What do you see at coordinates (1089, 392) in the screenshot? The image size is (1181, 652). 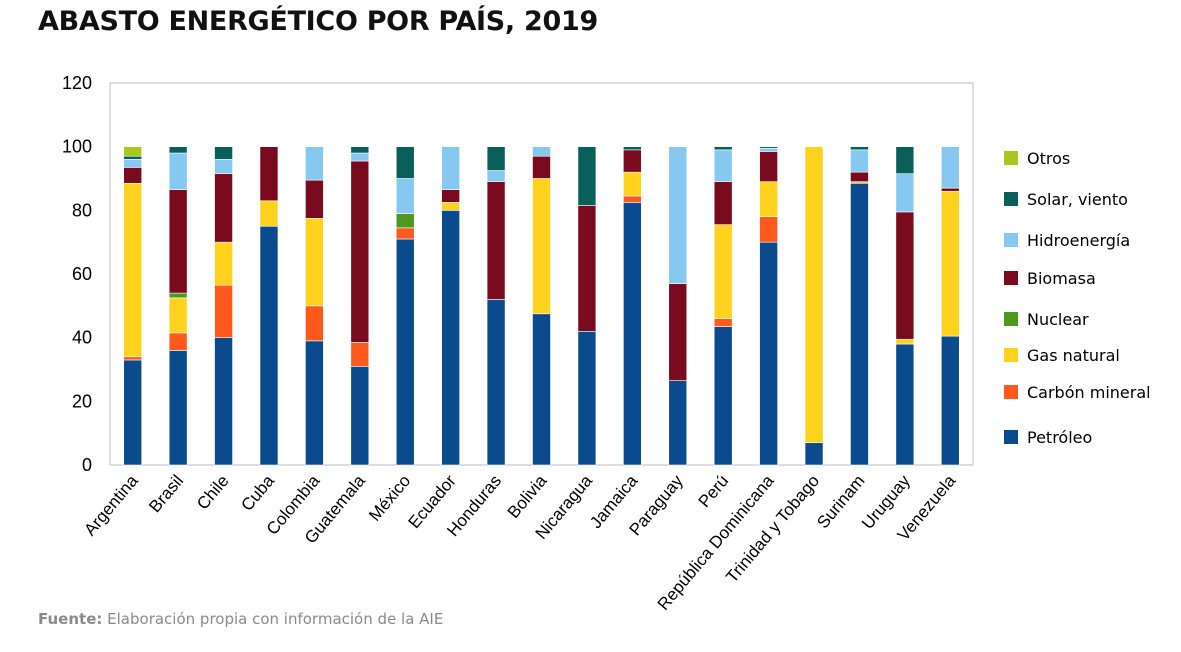 I see `legend-label: Carbón mineral` at bounding box center [1089, 392].